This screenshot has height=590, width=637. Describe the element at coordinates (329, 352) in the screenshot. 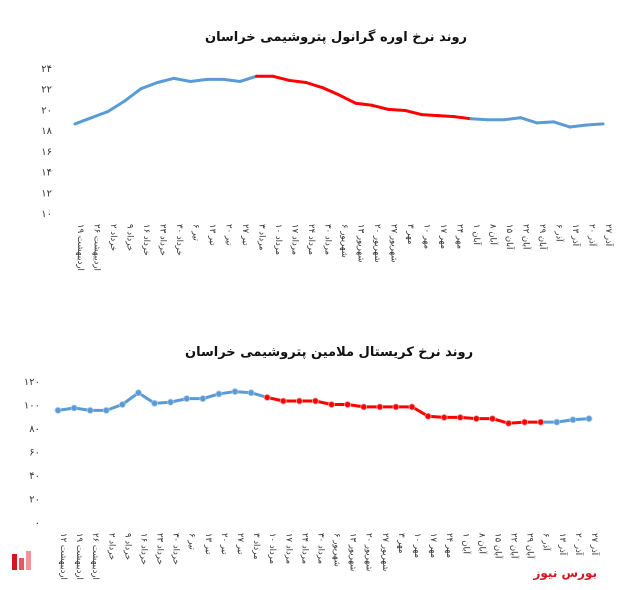

I see `chart-2-title: روند نرخ کریستال ملامین پتروشیمی خراسان` at that location.